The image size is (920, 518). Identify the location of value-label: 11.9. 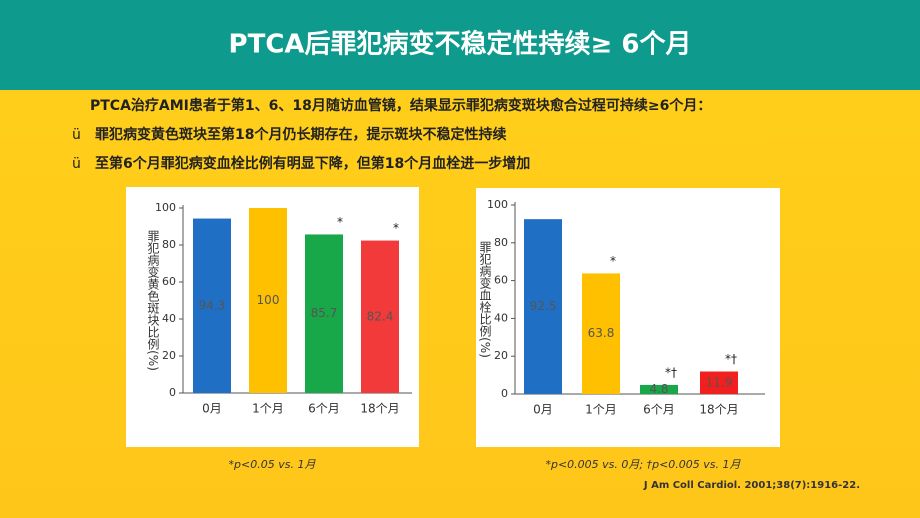
(719, 382).